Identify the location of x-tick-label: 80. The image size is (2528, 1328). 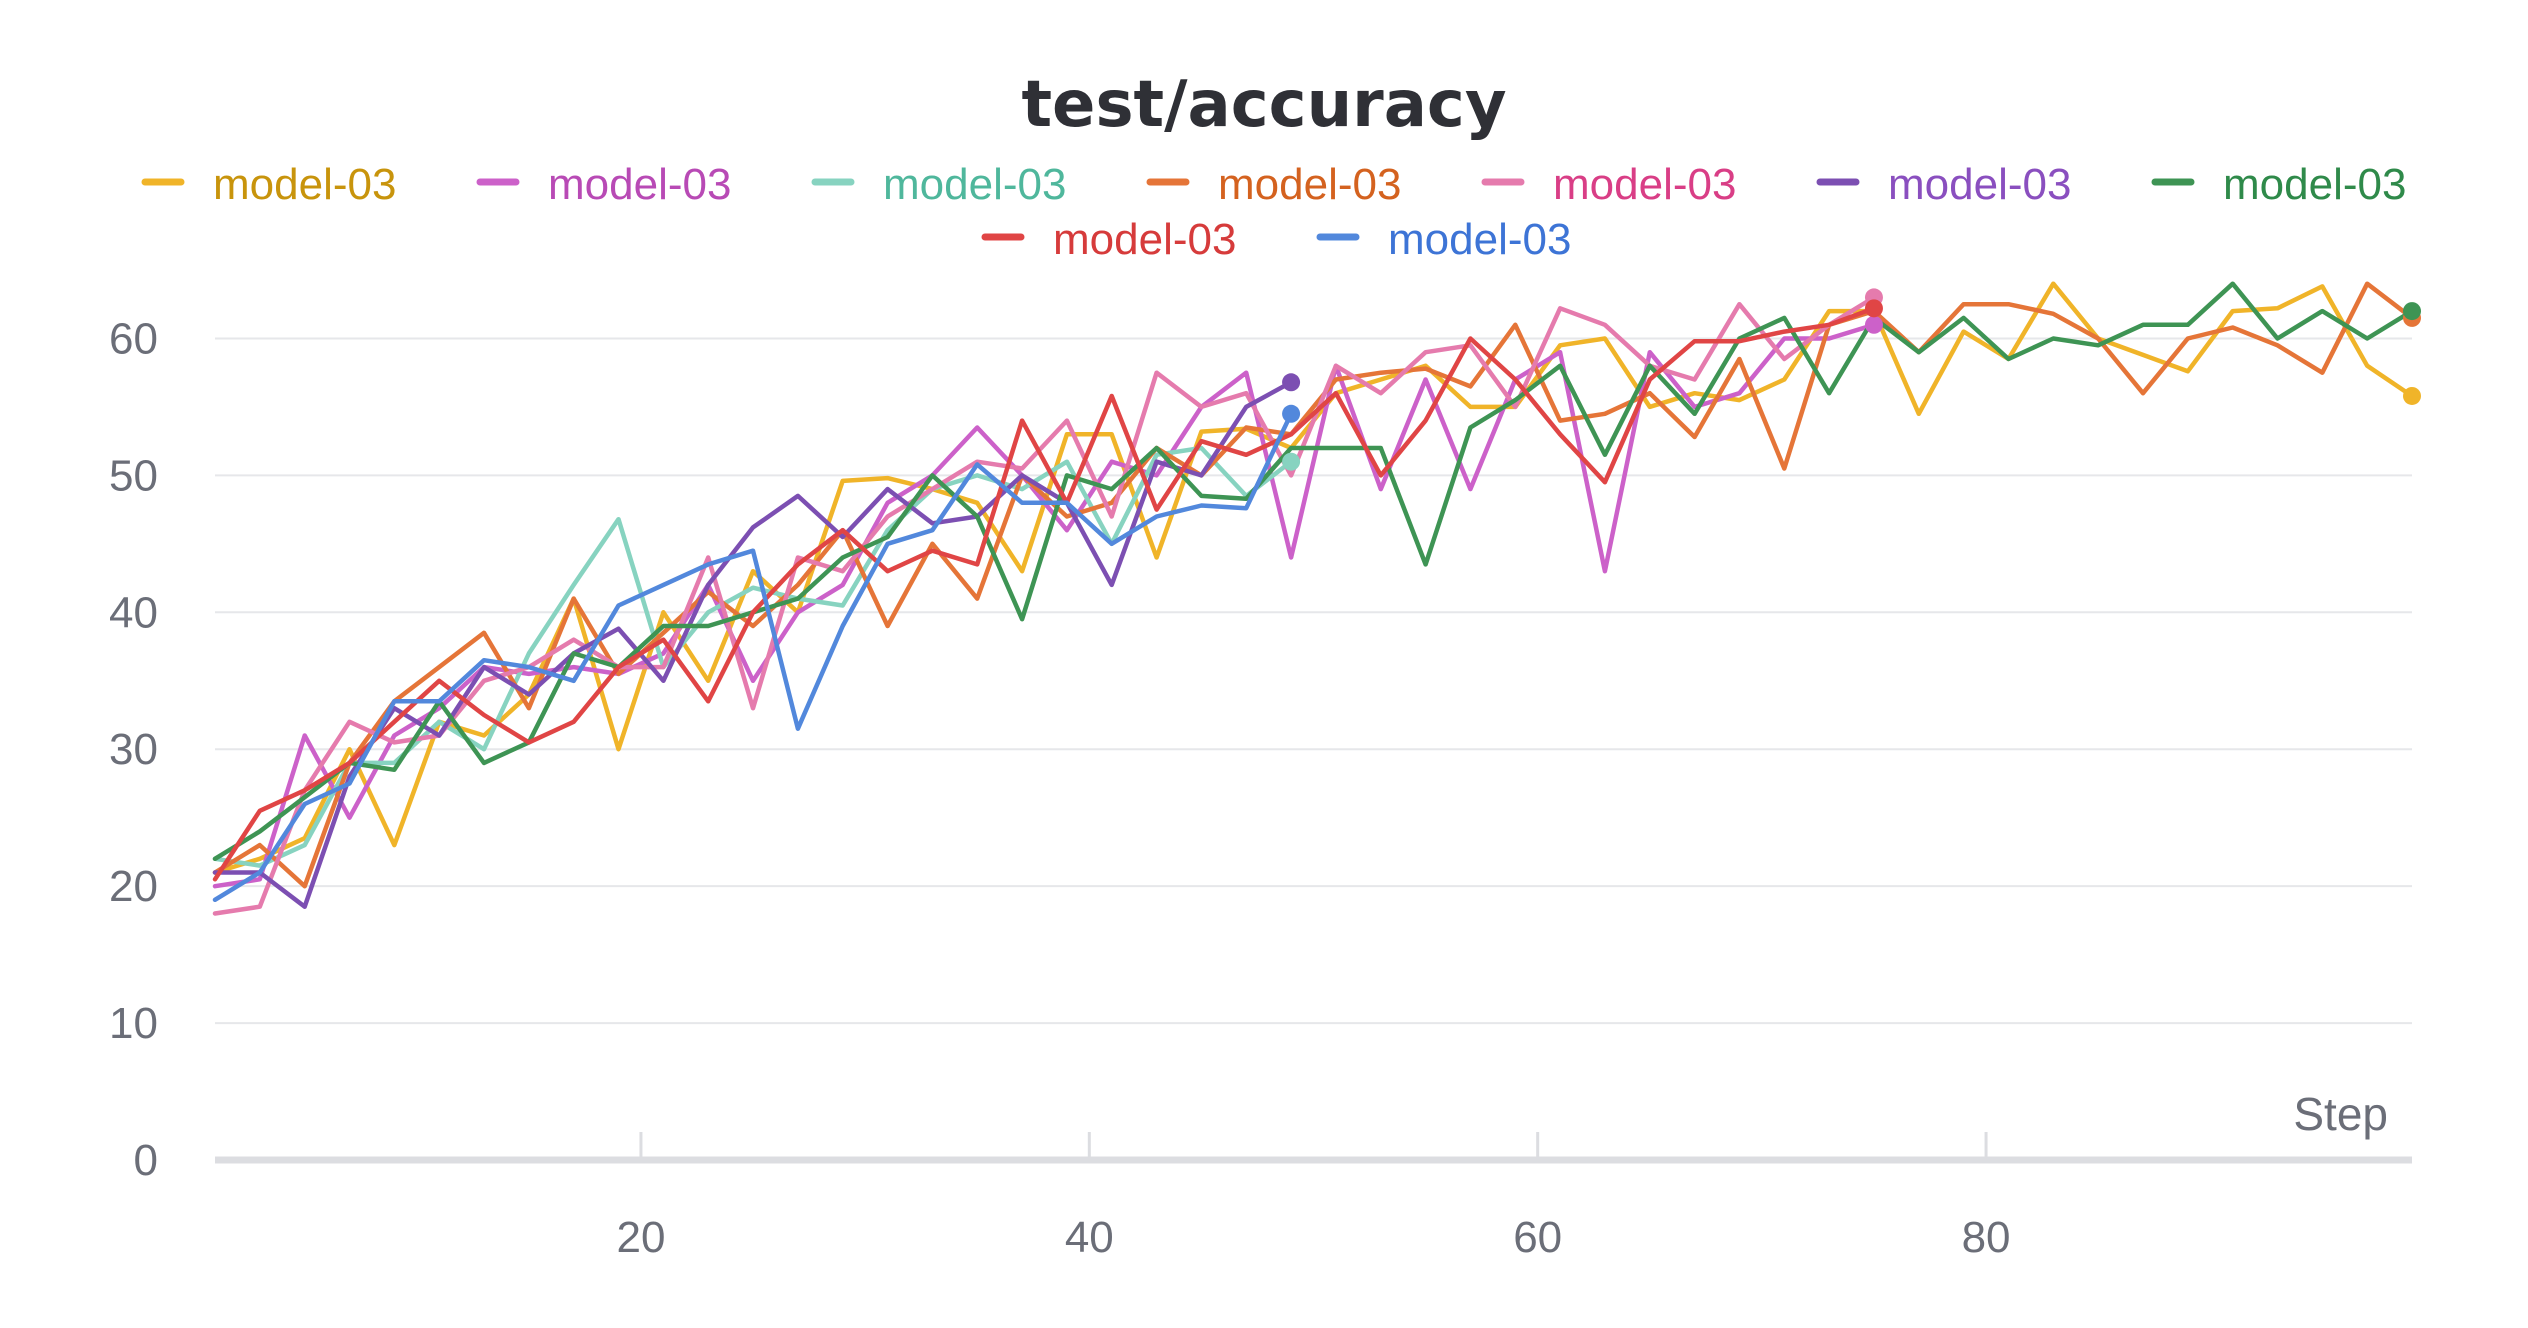
(1986, 1237).